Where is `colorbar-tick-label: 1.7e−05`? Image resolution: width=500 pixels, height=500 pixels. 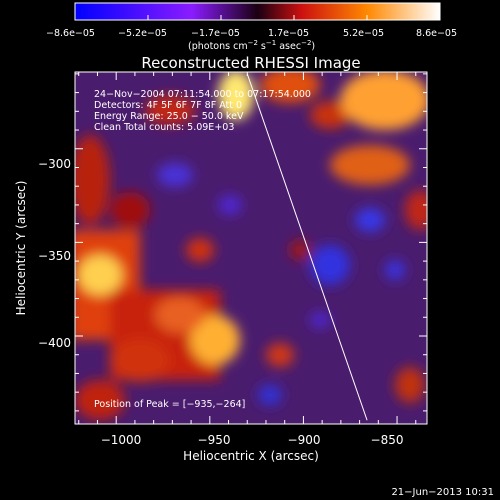
colorbar-tick-label: 1.7e−05 is located at coordinates (288, 33).